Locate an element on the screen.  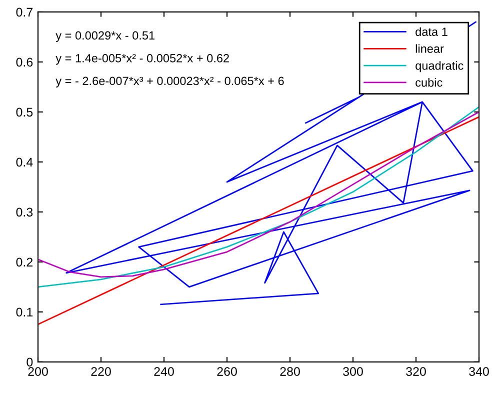
y-tick-label: 0.2 is located at coordinates (24, 262).